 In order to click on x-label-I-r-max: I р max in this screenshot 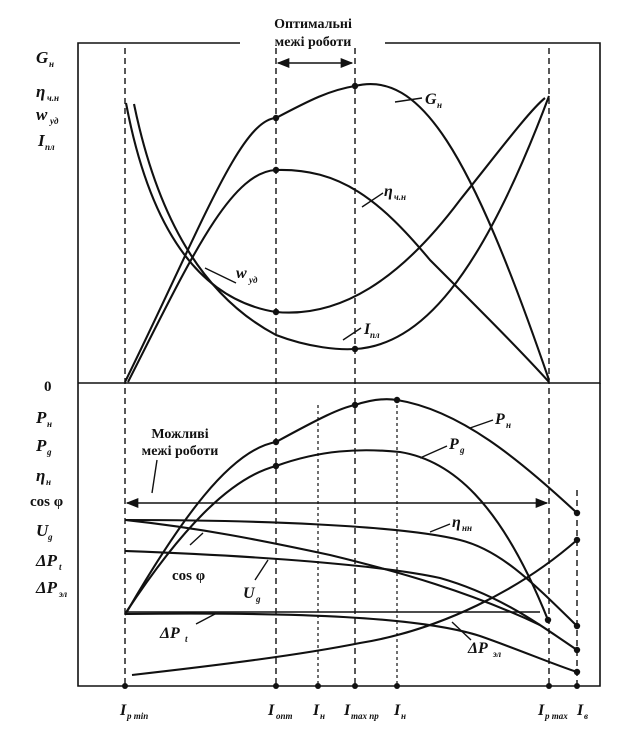, I will do `click(552, 711)`.